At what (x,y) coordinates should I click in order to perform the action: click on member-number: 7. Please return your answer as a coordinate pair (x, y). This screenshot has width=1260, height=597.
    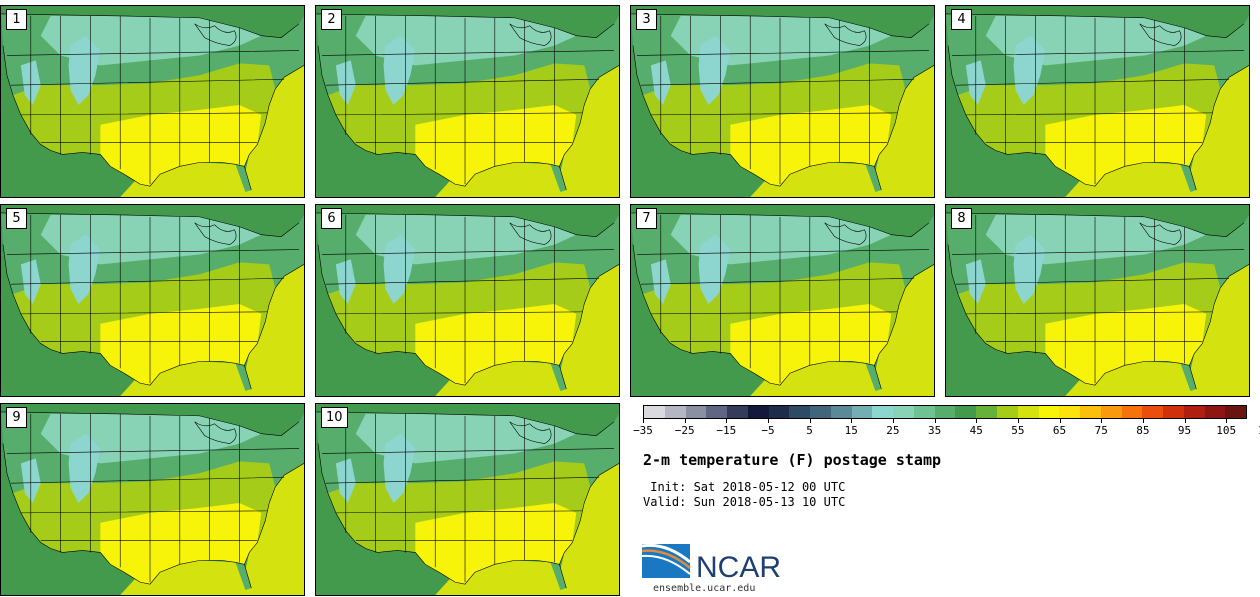
    Looking at the image, I should click on (646, 218).